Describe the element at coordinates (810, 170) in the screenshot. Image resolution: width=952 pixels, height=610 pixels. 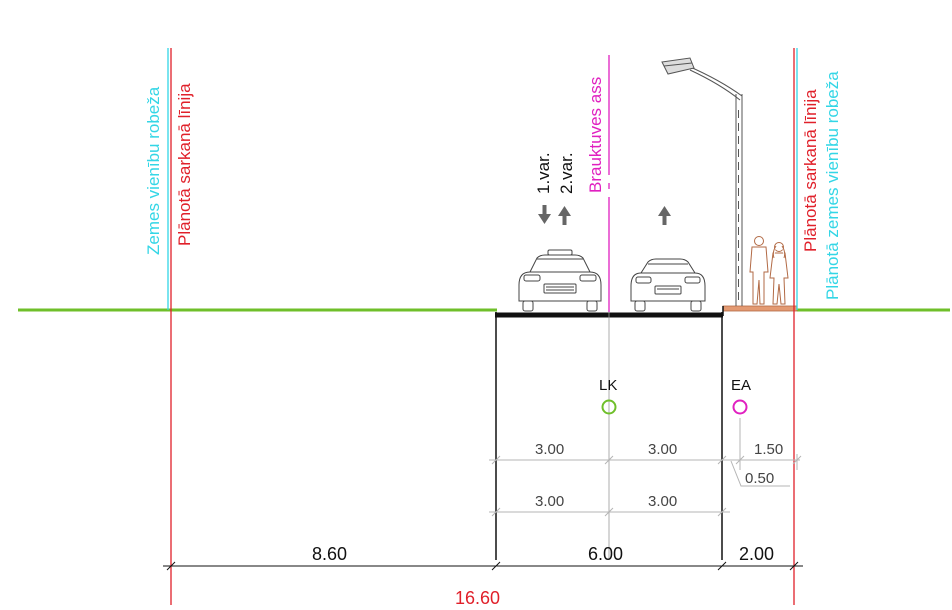
I see `right-red-line-label: Plānotā sarkanā līnija` at that location.